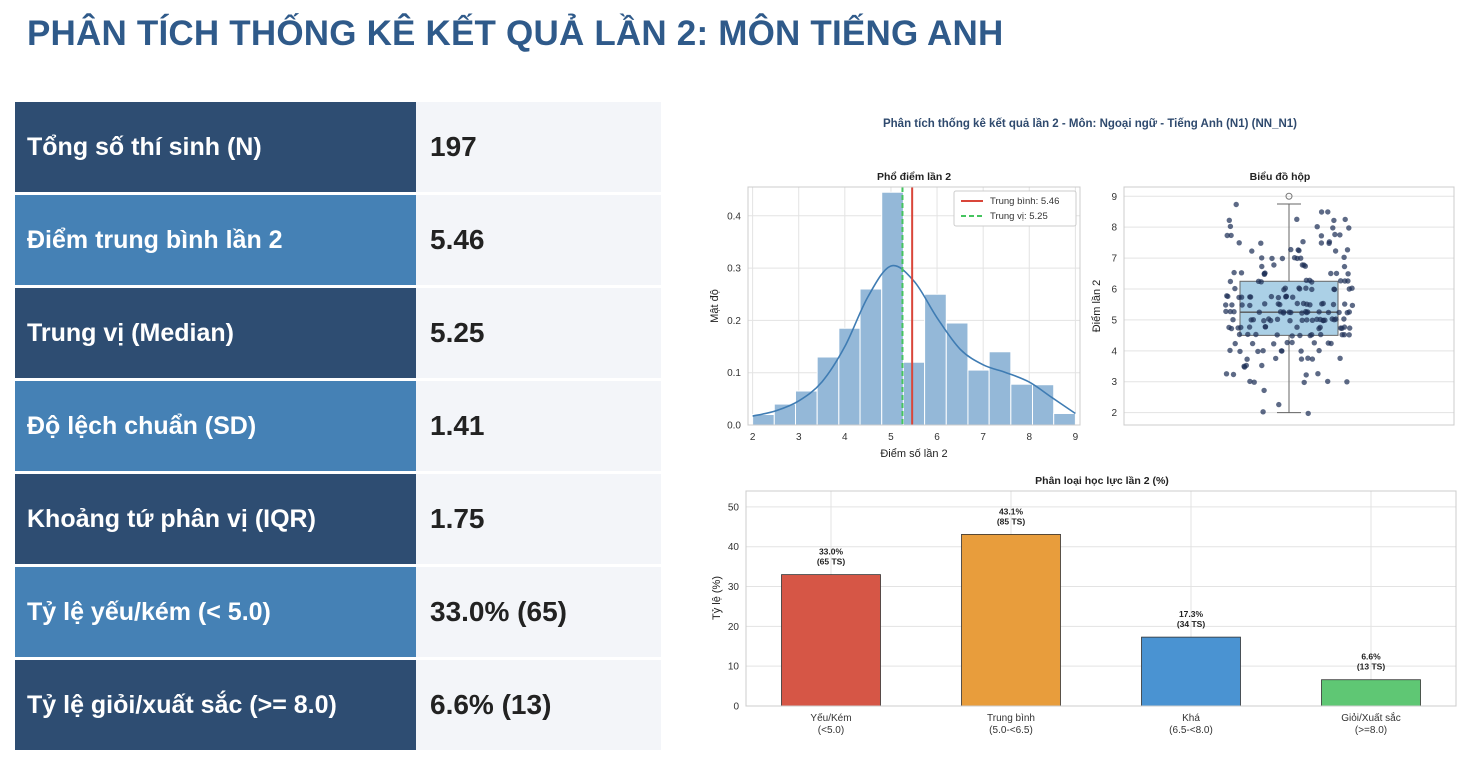  What do you see at coordinates (937, 437) in the screenshot?
I see `histogram-xtick-label: 6` at bounding box center [937, 437].